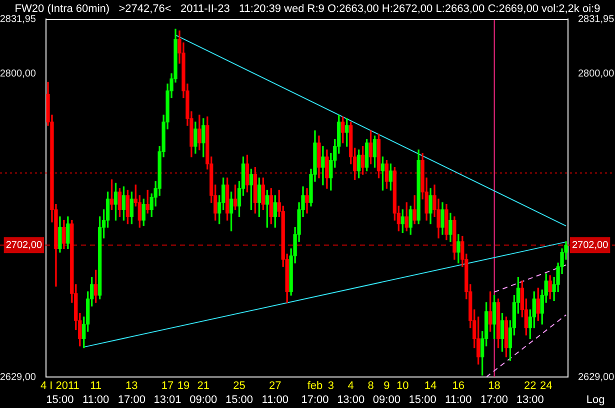  Describe the element at coordinates (458, 393) in the screenshot. I see `x-tick-label: 16 11:00` at that location.